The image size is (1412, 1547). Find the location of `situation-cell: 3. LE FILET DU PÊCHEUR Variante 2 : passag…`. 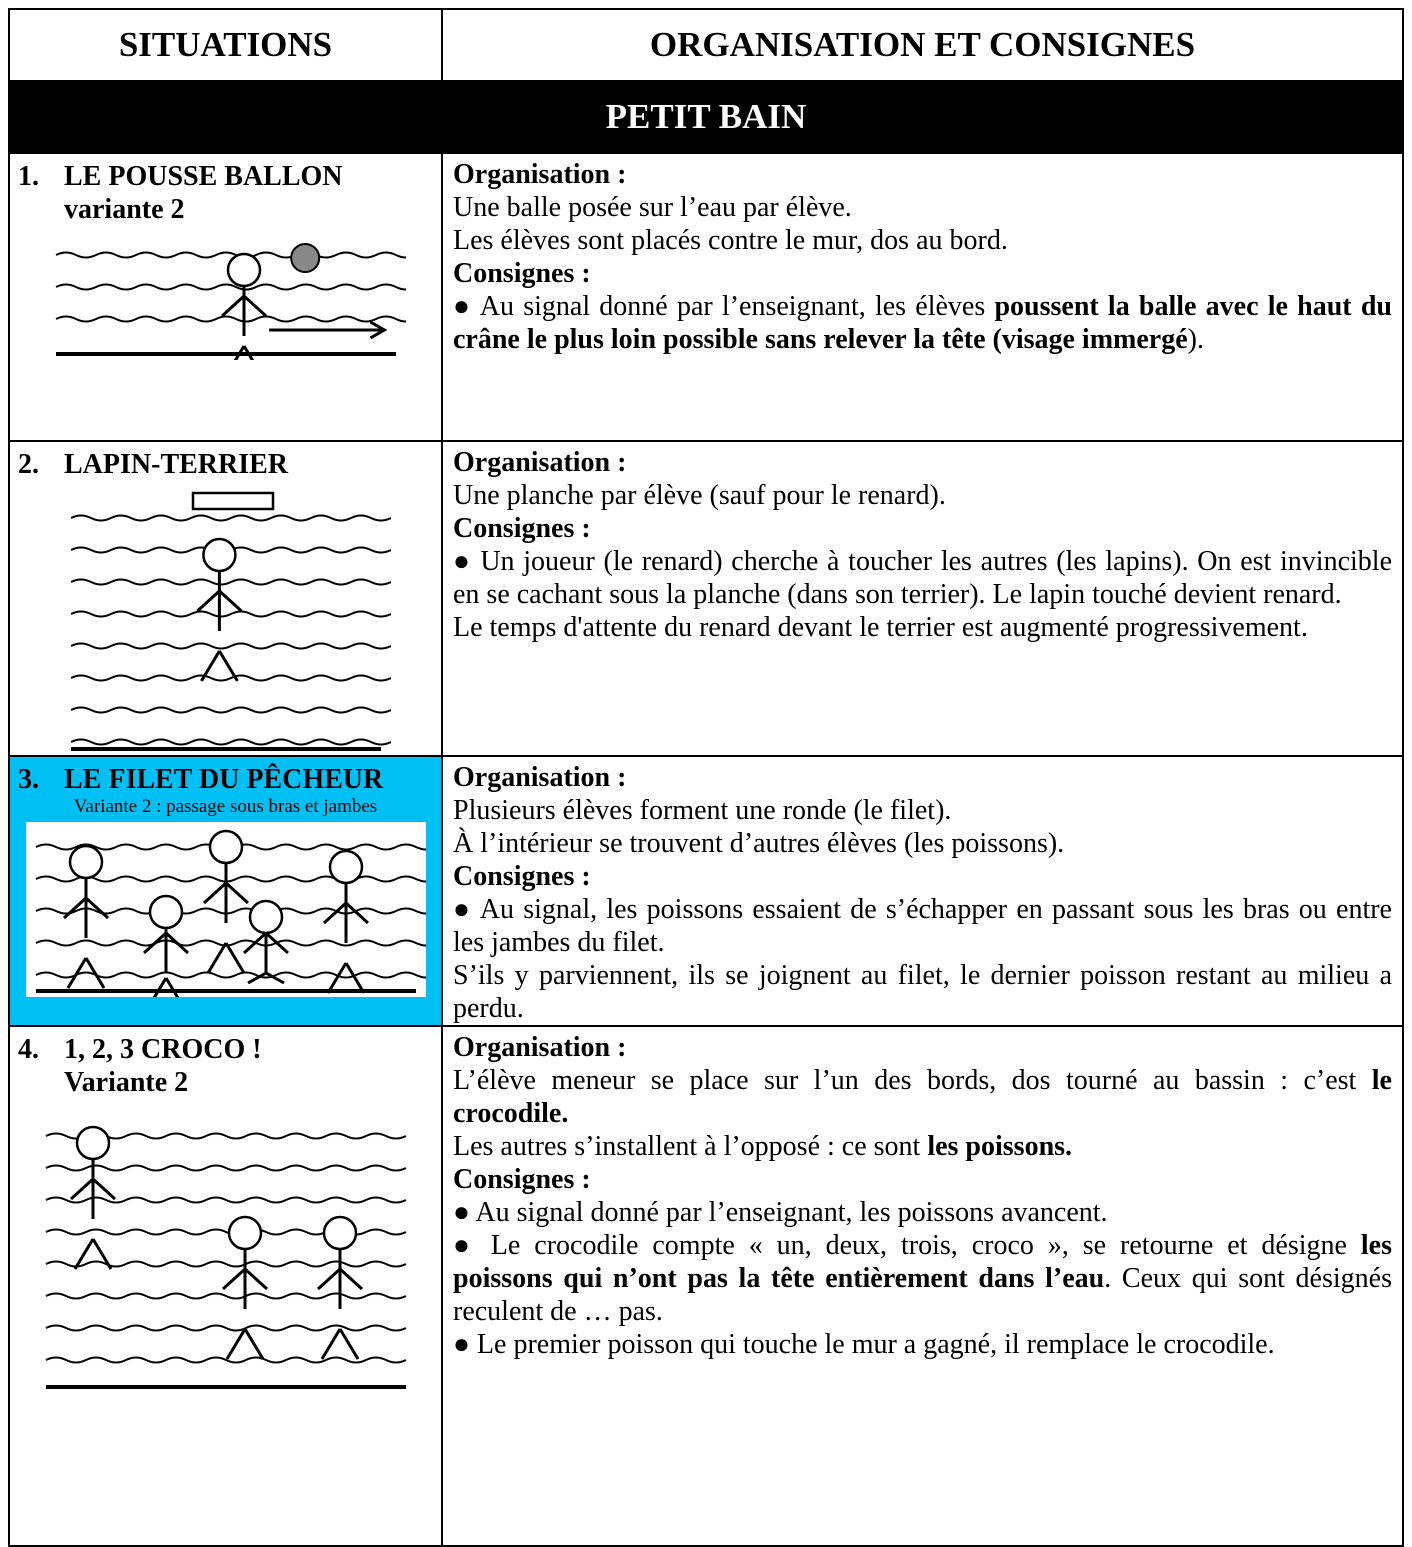

situation-cell: 3. LE FILET DU PÊCHEUR Variante 2 : passag… is located at coordinates (225, 891).